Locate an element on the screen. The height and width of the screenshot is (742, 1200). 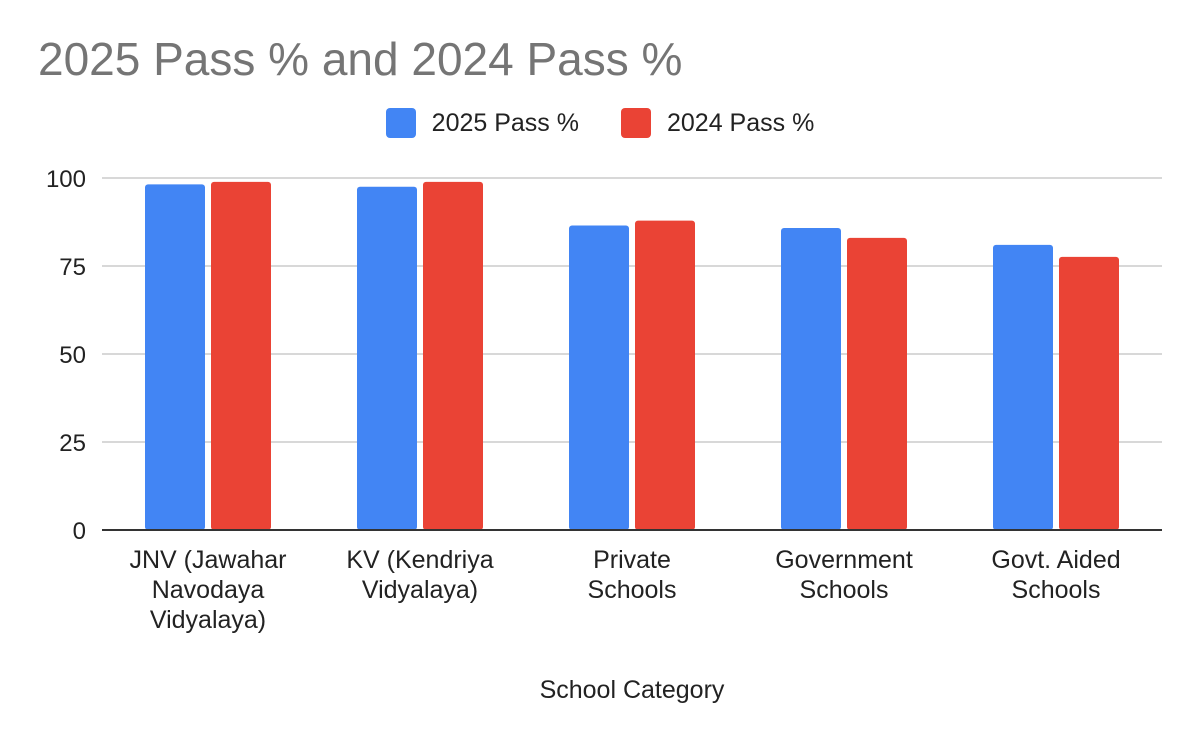
y-tick-label: 100 is located at coordinates (66, 179).